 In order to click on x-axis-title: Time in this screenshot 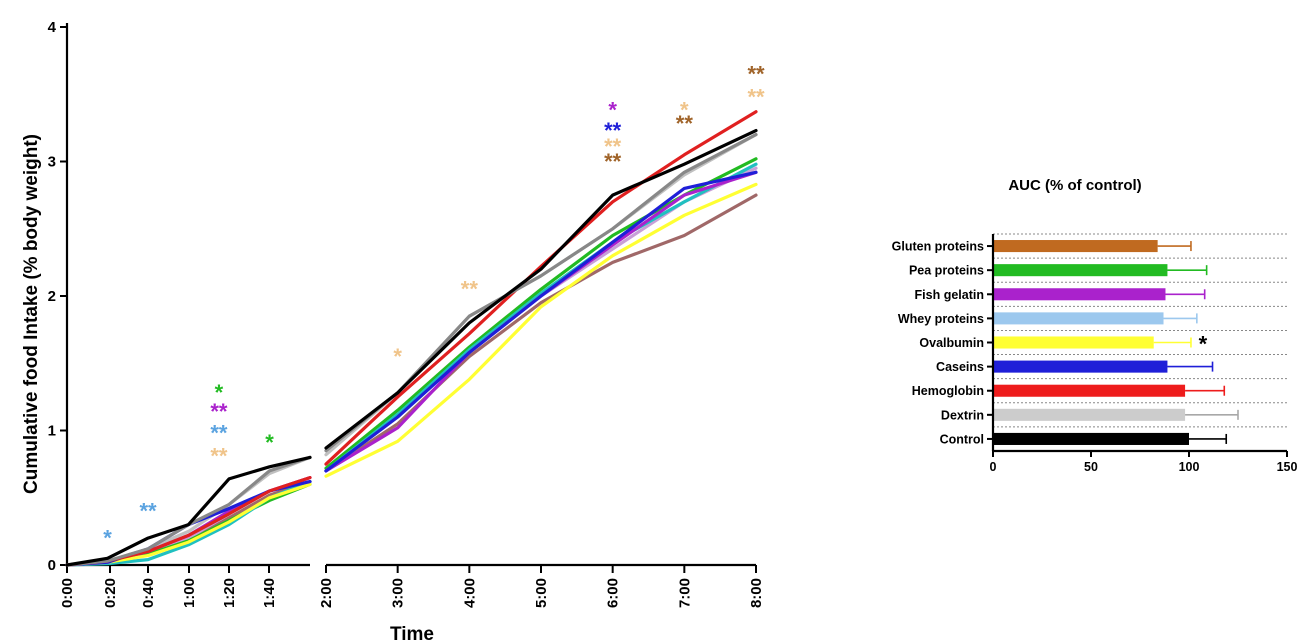, I will do `click(412, 634)`.